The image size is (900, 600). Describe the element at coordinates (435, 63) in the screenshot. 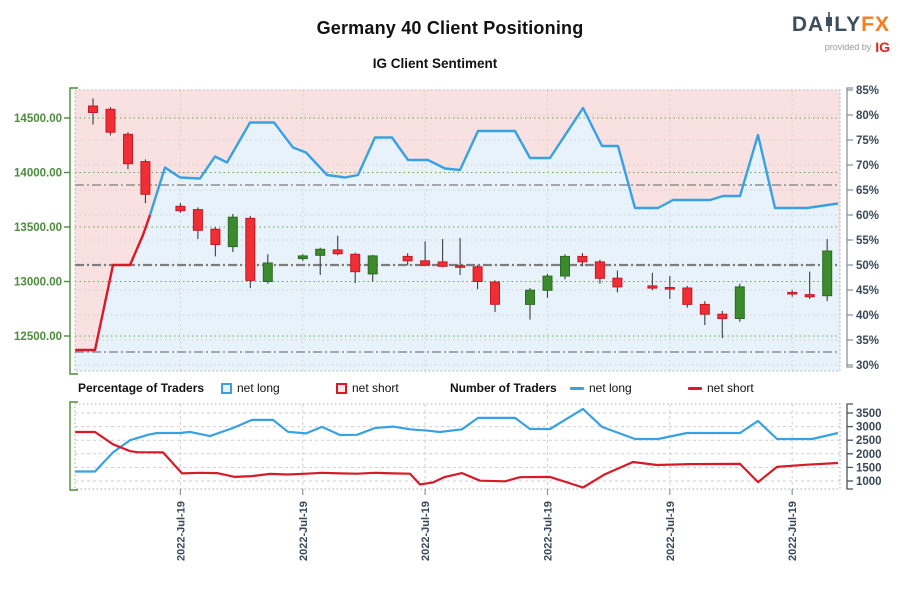

I see `chart-subtitle: IG Client Sentiment` at that location.